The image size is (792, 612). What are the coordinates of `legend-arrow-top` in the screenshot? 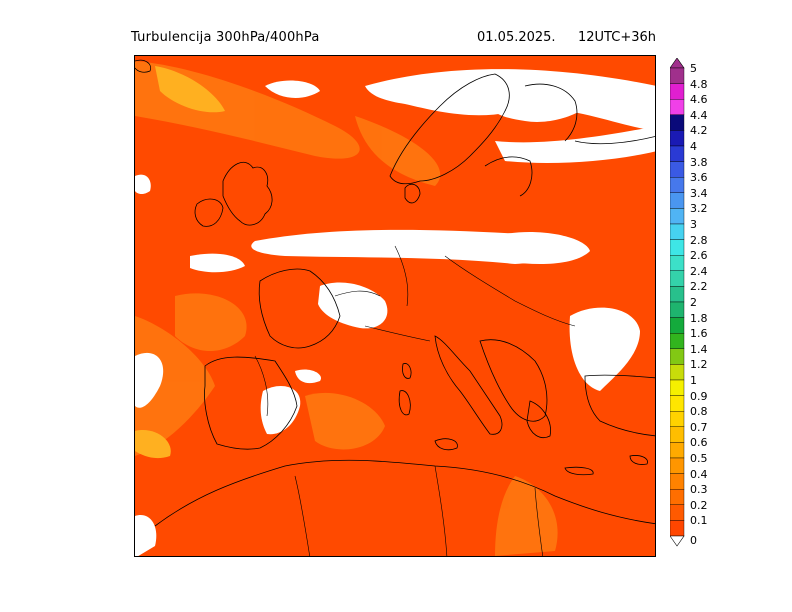 It's located at (677, 63).